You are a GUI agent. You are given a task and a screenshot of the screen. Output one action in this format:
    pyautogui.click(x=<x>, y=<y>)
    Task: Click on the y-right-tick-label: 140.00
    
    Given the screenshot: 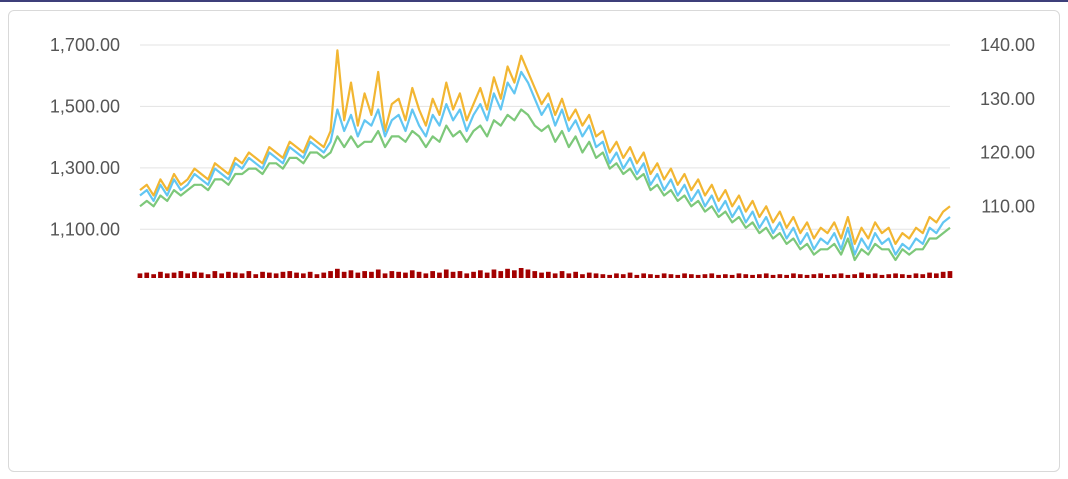 What is the action you would take?
    pyautogui.click(x=1007, y=45)
    